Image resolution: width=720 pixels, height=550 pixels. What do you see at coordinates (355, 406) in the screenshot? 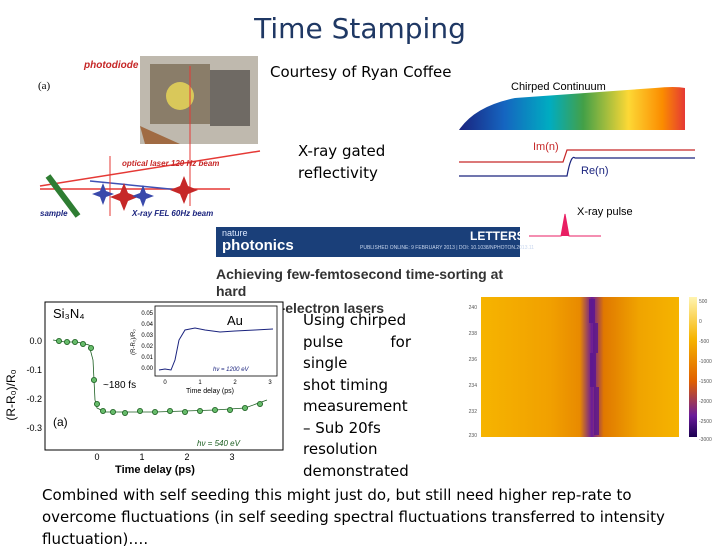
I see `note-line: measurement` at bounding box center [355, 406].